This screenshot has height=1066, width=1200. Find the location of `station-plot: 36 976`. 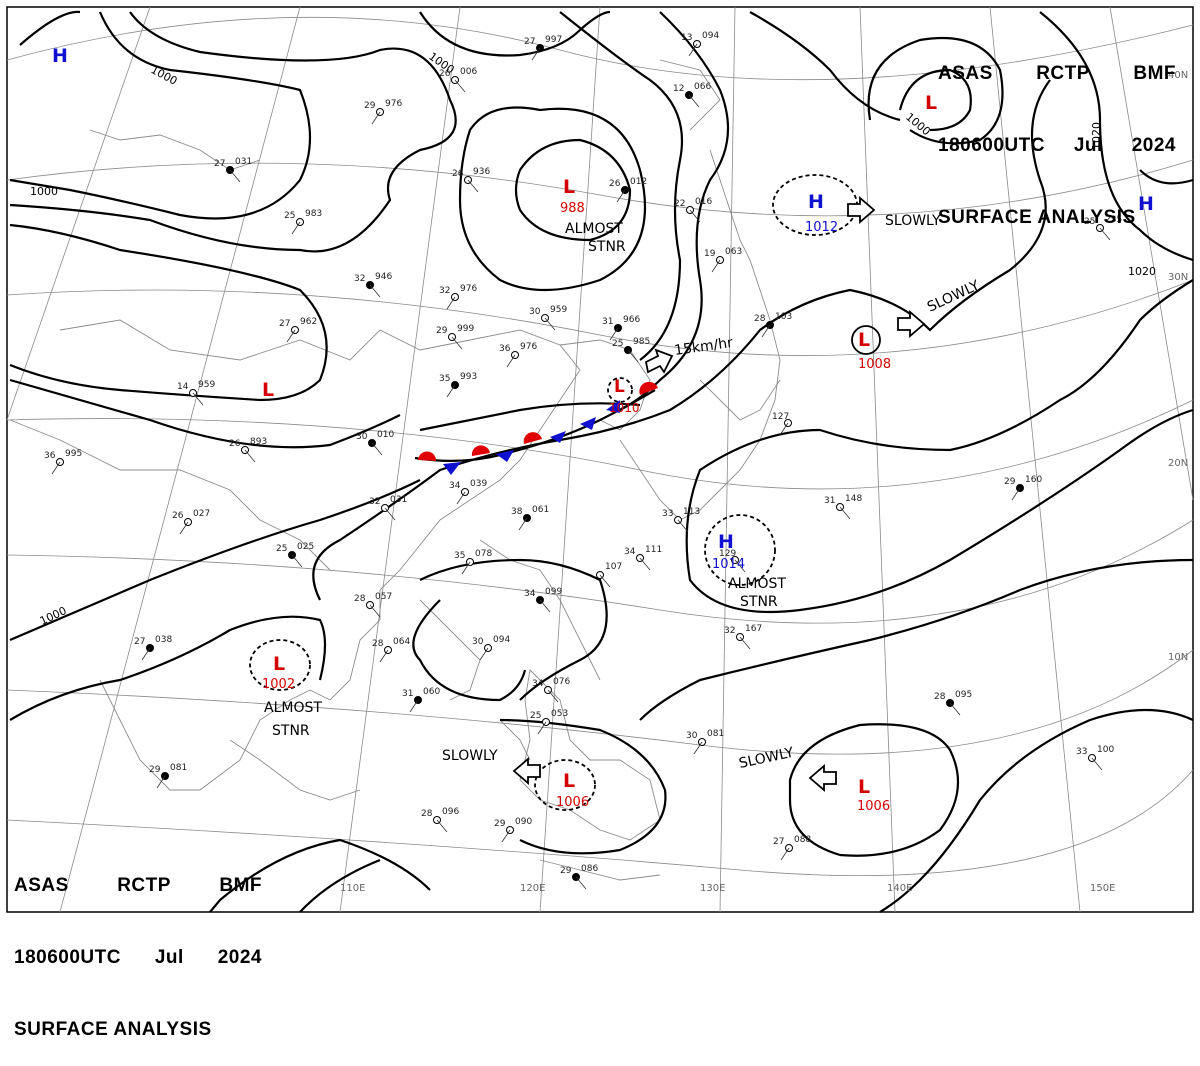

station-plot: 36 976 is located at coordinates (518, 355).